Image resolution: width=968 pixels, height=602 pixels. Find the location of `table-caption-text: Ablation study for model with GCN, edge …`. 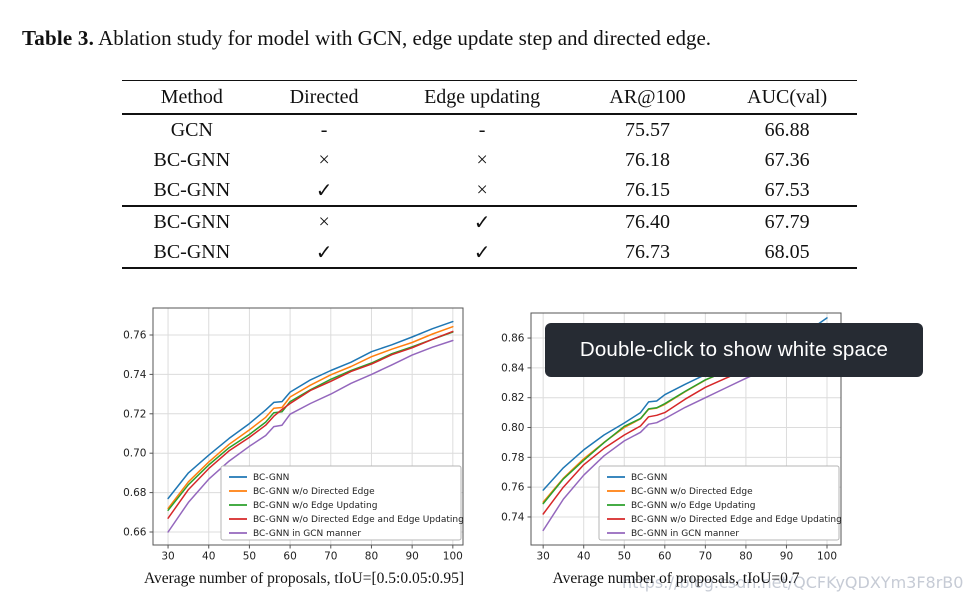

table-caption-text: Ablation study for model with GCN, edge … is located at coordinates (403, 38).